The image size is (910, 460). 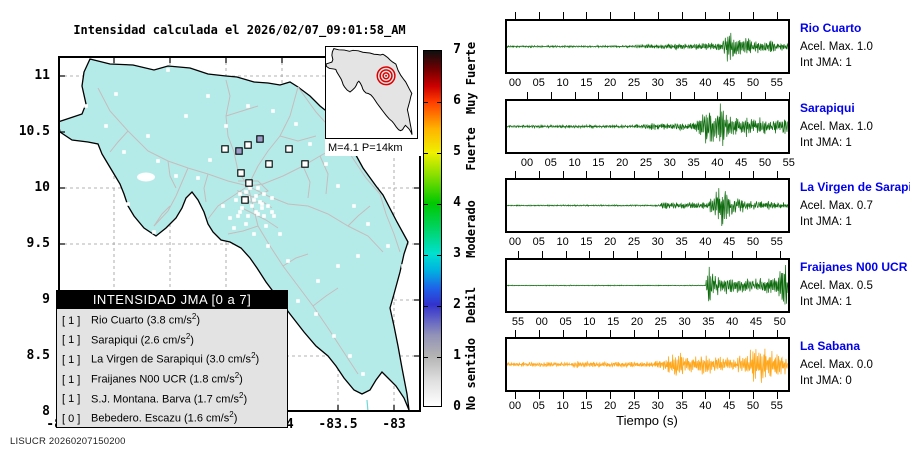 What do you see at coordinates (172, 300) in the screenshot?
I see `legend-header: INTENSIDAD JMA [0 a 7]` at bounding box center [172, 300].